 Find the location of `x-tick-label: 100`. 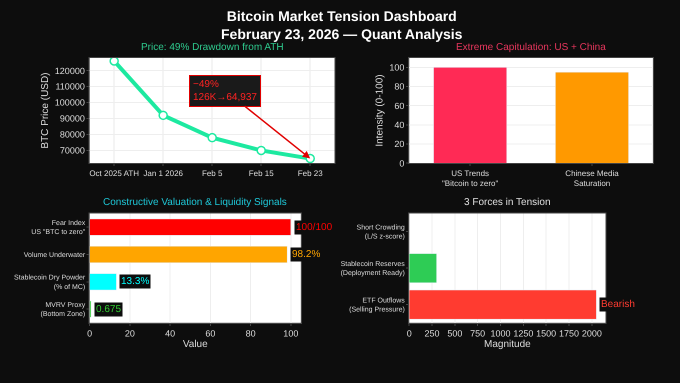

x-tick-label: 100 is located at coordinates (290, 333).